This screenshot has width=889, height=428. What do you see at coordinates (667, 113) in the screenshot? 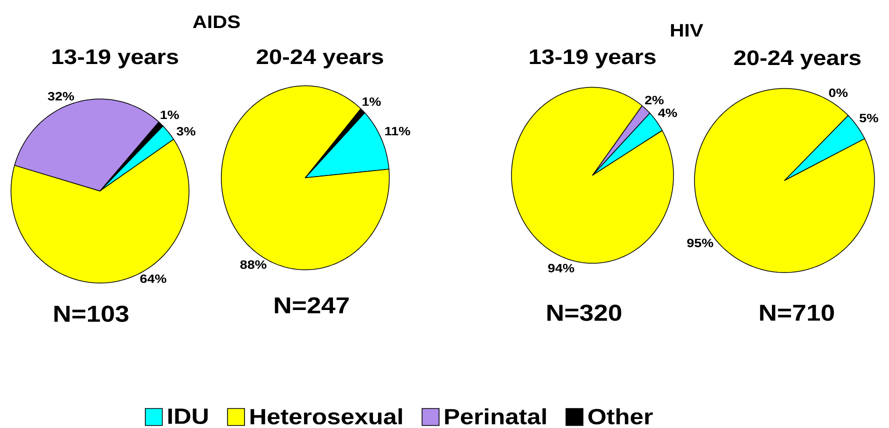
I see `data-label: 4%` at bounding box center [667, 113].